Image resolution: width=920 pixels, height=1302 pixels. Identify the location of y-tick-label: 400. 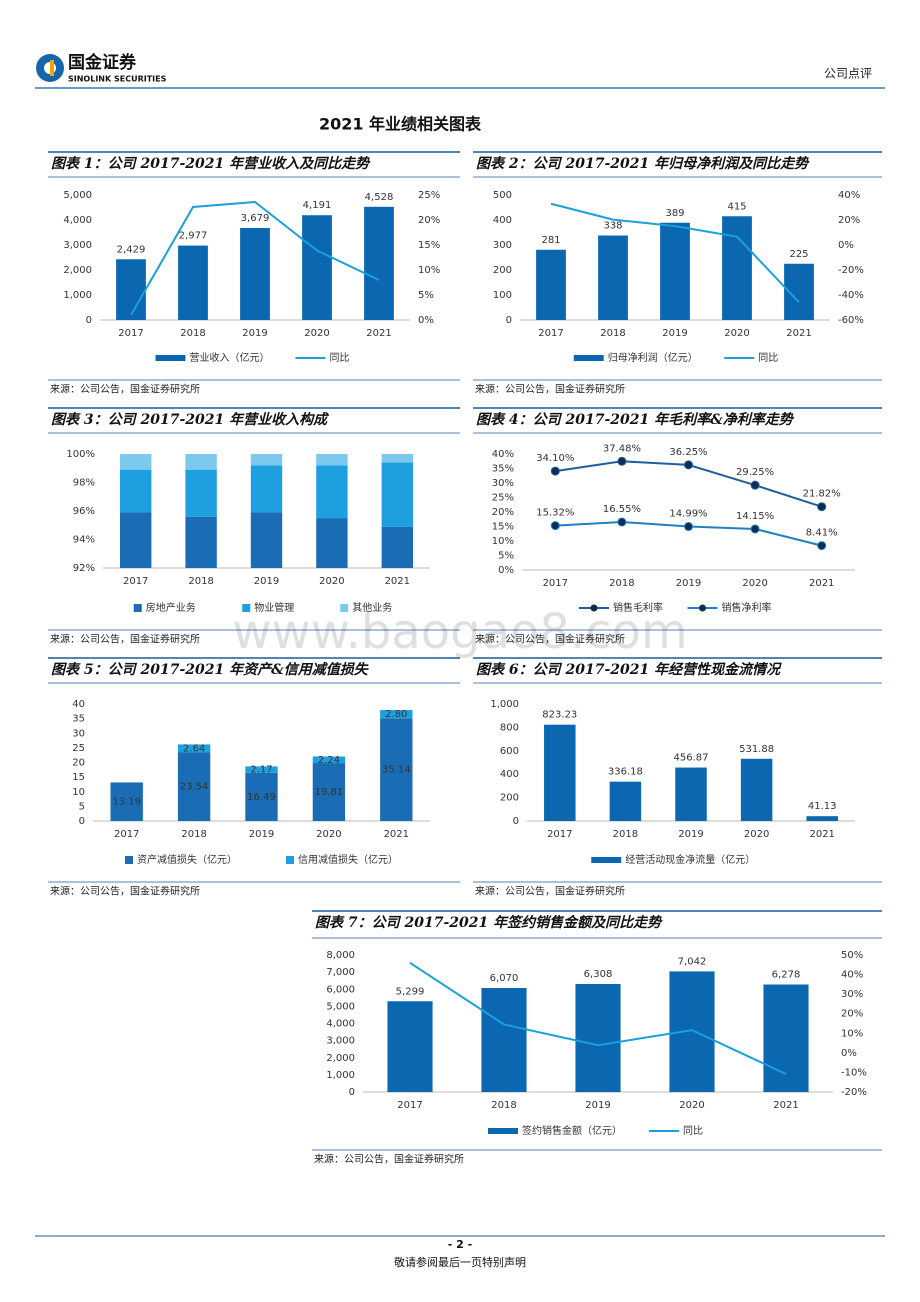
(509, 774).